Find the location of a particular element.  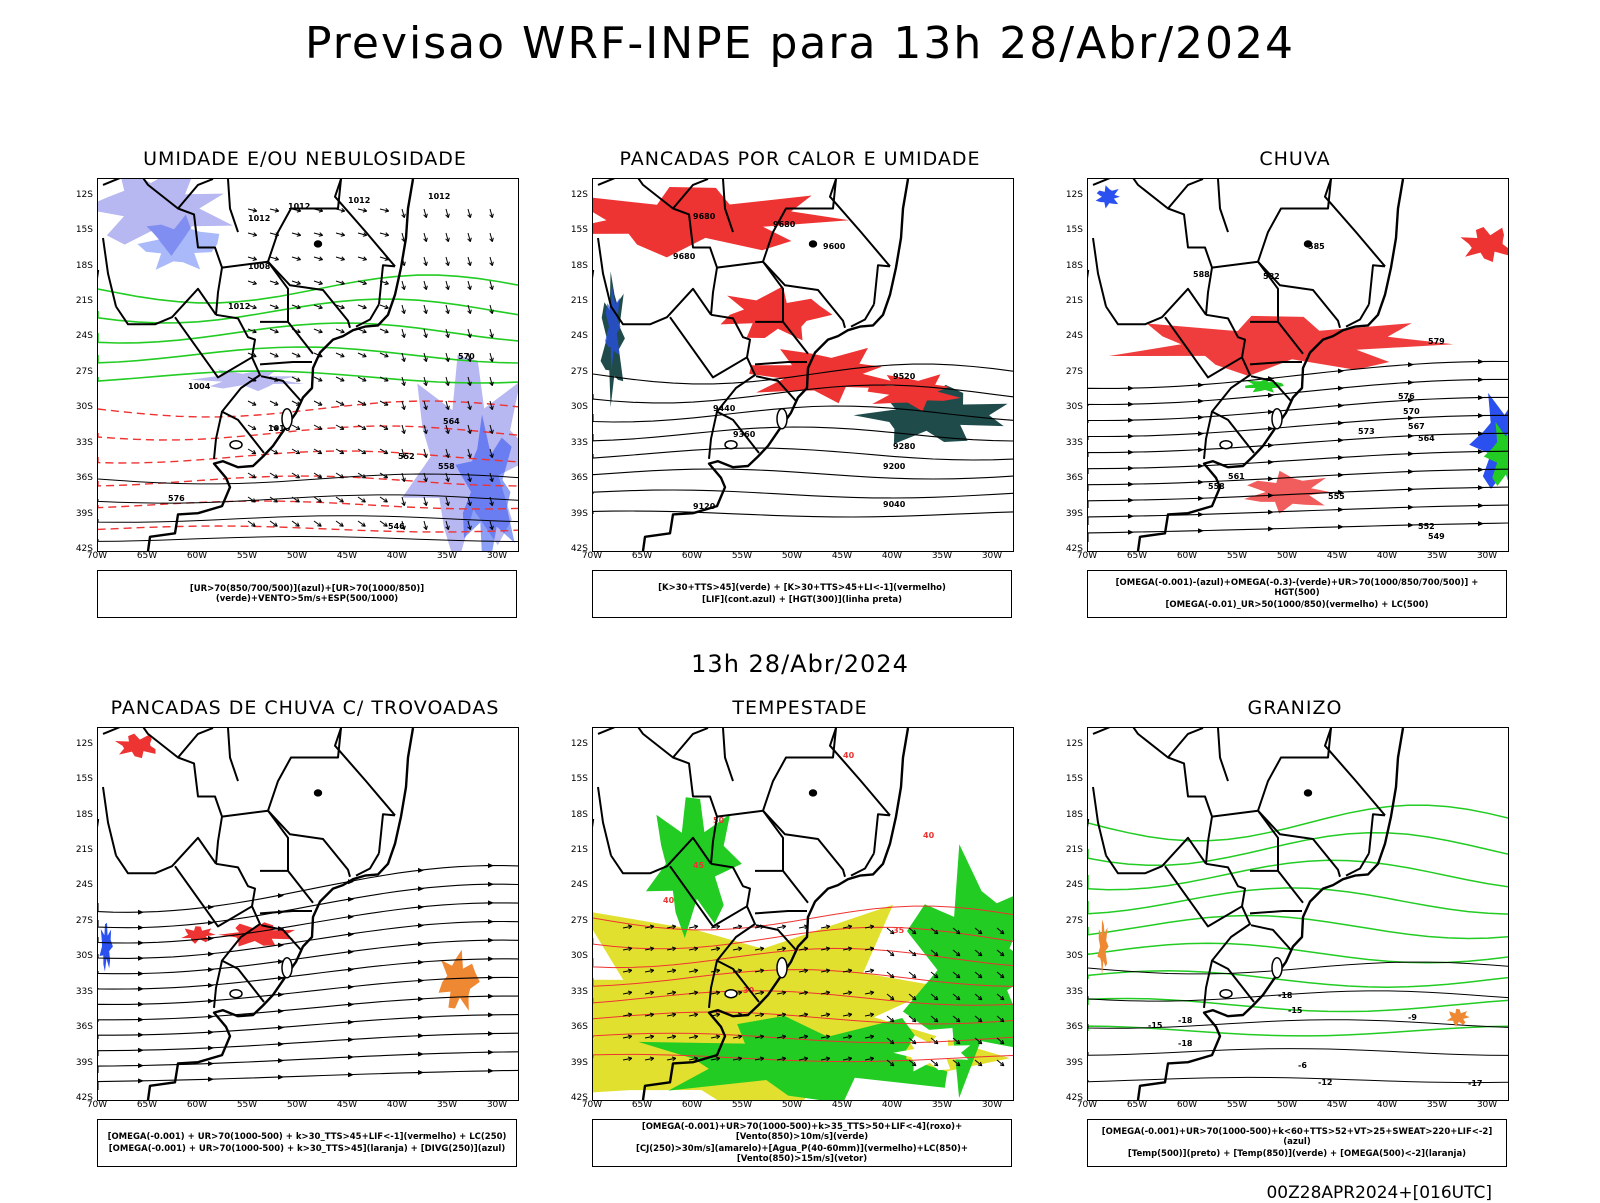

panel-title: UMIDADE E/OU NEBULOSIDADE is located at coordinates (305, 159).